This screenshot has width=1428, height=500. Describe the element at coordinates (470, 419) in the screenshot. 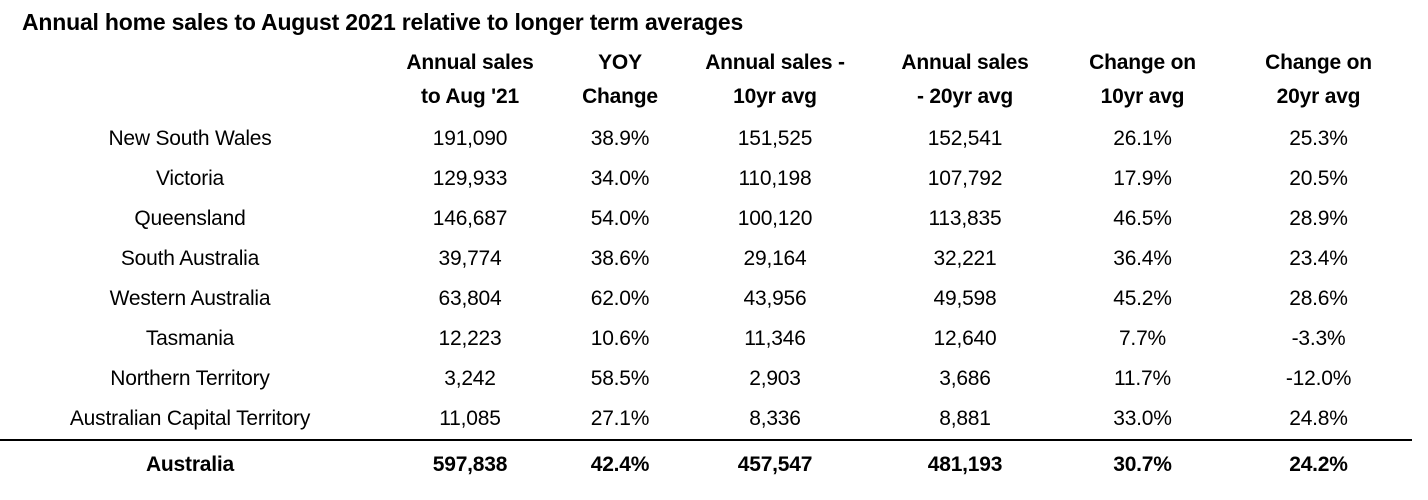

I see `value-cell-sales: 11,085` at that location.